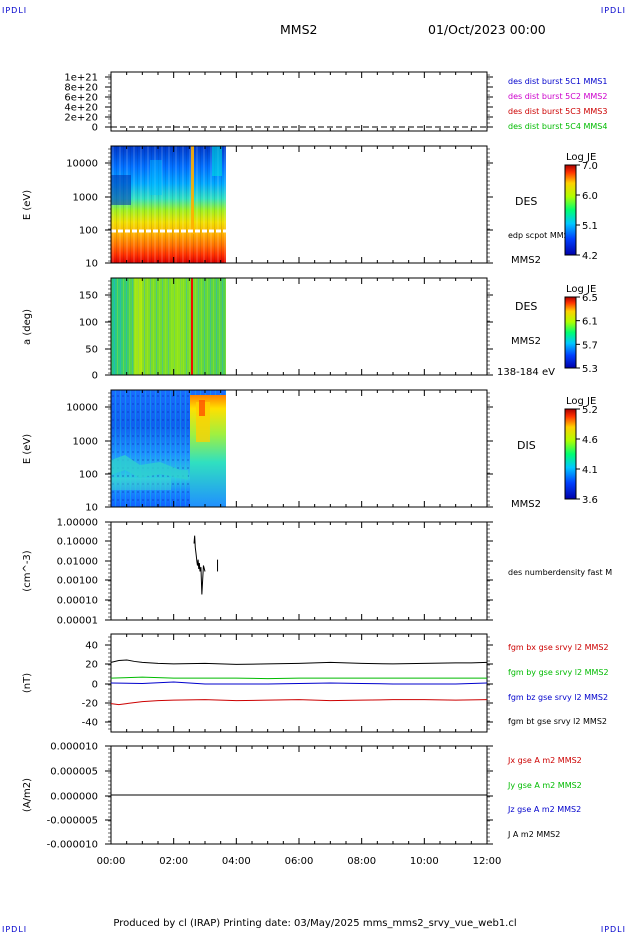 The image size is (630, 934). I want to click on panel-1-ytick-label: 2e+20, so click(81, 118).